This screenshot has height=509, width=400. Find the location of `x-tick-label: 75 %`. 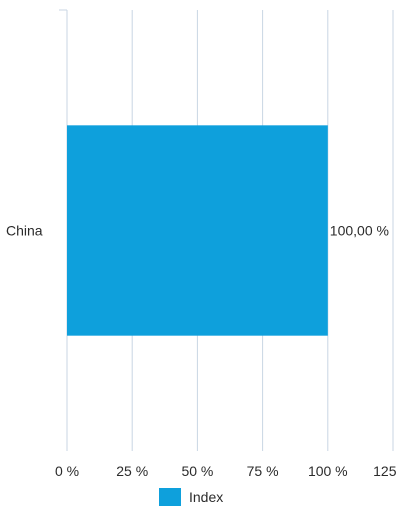

x-tick-label: 75 % is located at coordinates (263, 471).